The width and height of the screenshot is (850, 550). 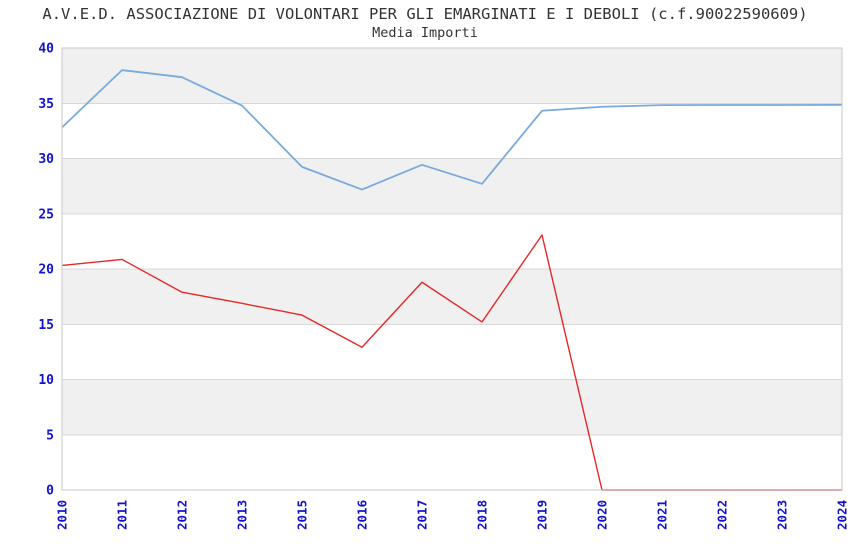 I want to click on x-tick-label: 2019, so click(x=542, y=515).